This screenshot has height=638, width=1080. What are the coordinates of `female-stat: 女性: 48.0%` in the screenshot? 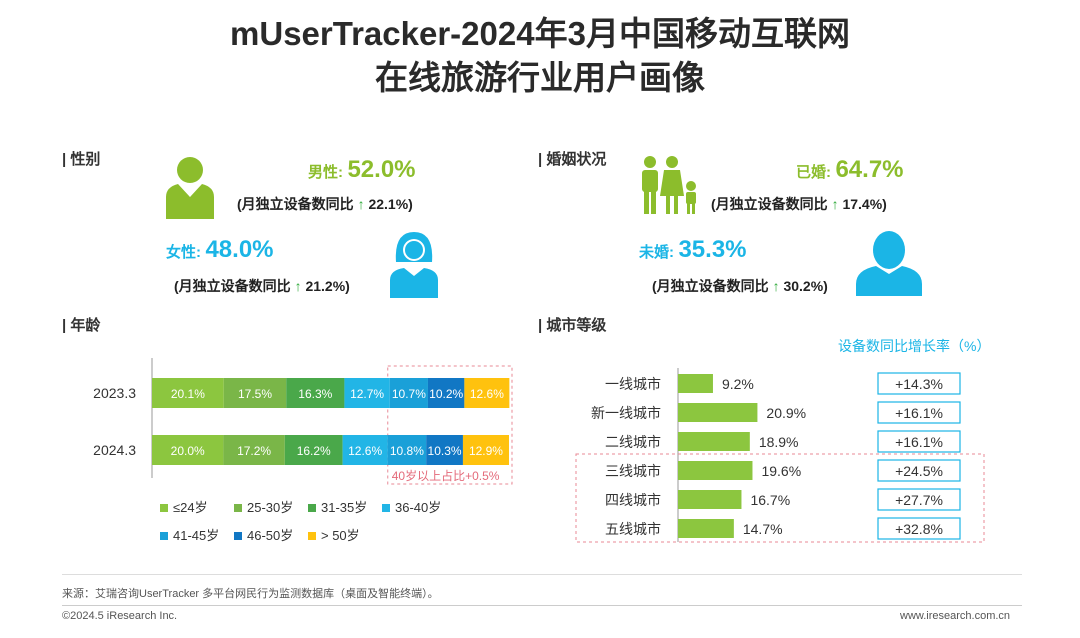 It's located at (220, 250).